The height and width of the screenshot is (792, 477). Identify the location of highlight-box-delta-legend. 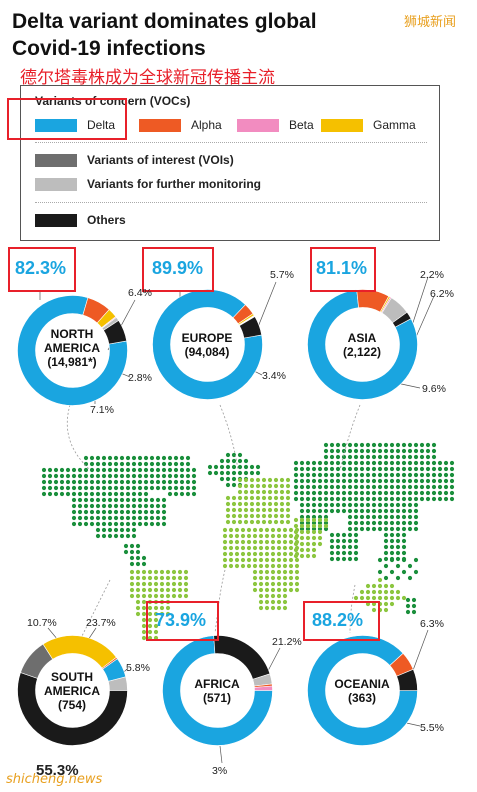
(67, 119).